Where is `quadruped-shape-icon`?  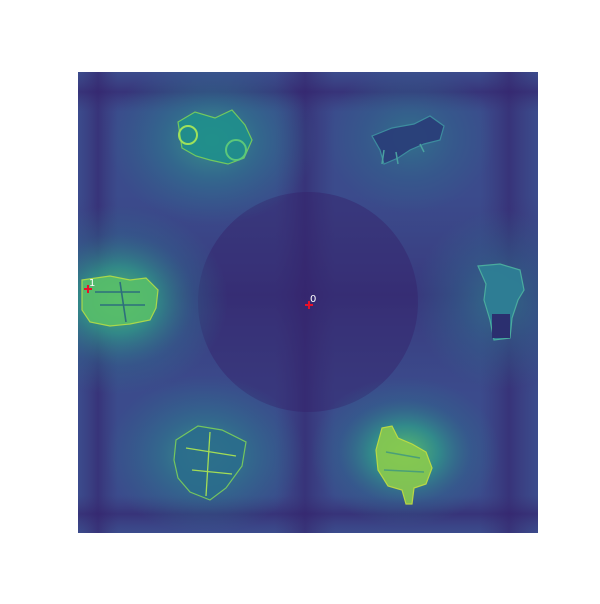 quadruped-shape-icon is located at coordinates (408, 140).